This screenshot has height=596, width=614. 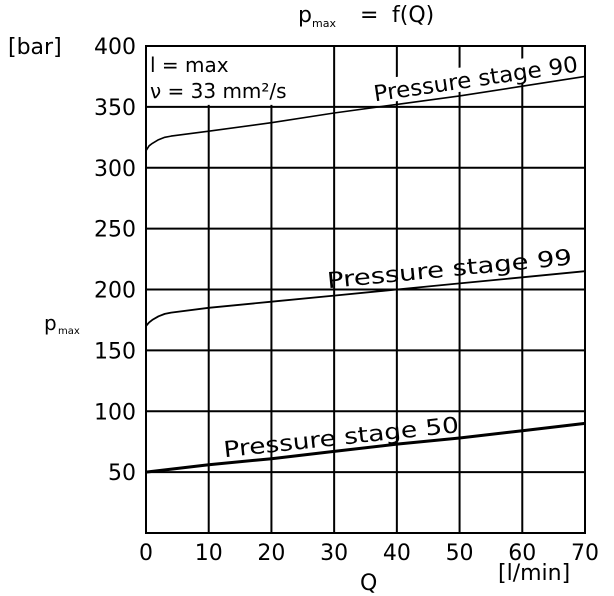 I want to click on y-tick-label: 100, so click(x=115, y=412).